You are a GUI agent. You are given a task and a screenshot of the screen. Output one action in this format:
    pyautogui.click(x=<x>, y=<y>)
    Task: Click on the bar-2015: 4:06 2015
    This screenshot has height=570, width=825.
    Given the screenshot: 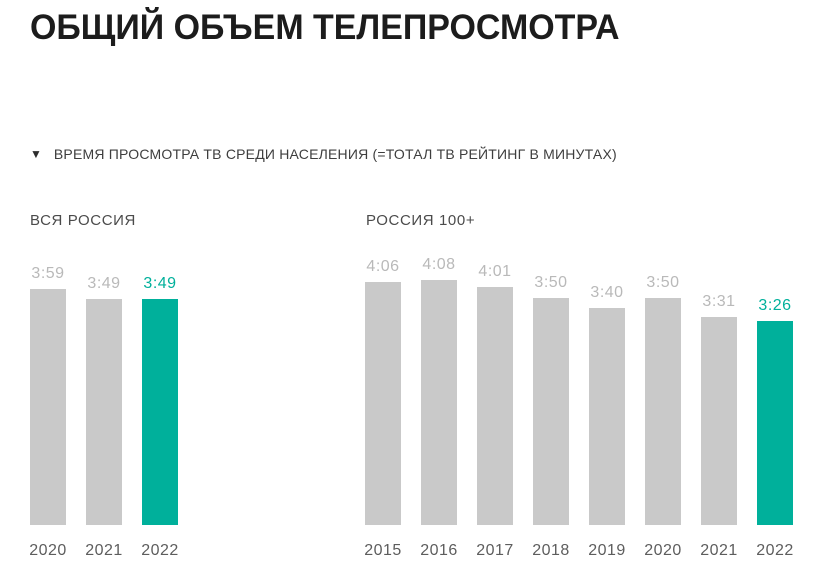 What is the action you would take?
    pyautogui.click(x=382, y=408)
    